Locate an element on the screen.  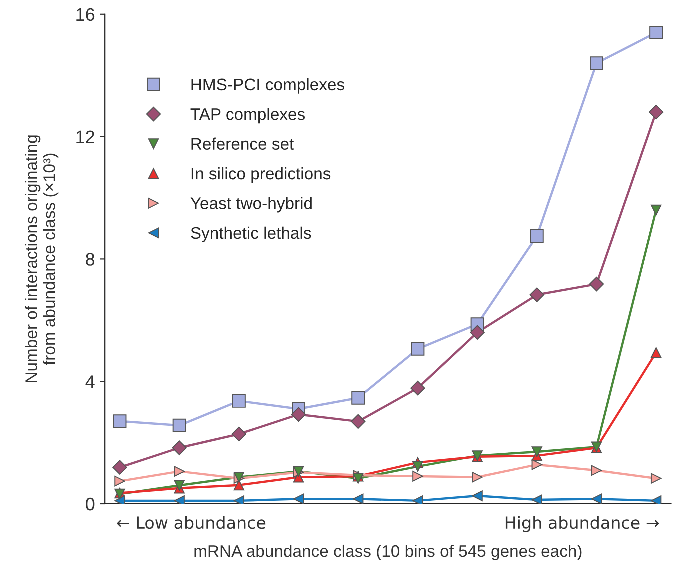
x-axis-title: mRNA abundance class (10 bins of 545 genes each) is located at coordinates (388, 552).